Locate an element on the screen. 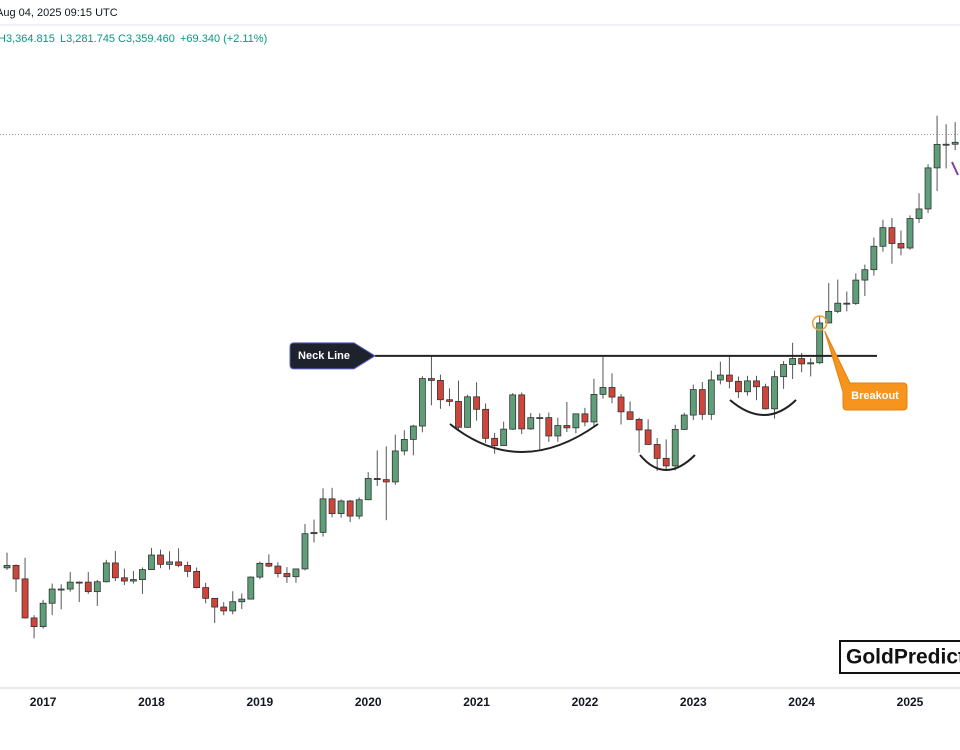 The image size is (960, 750). x-tick-label: 2021 is located at coordinates (476, 702).